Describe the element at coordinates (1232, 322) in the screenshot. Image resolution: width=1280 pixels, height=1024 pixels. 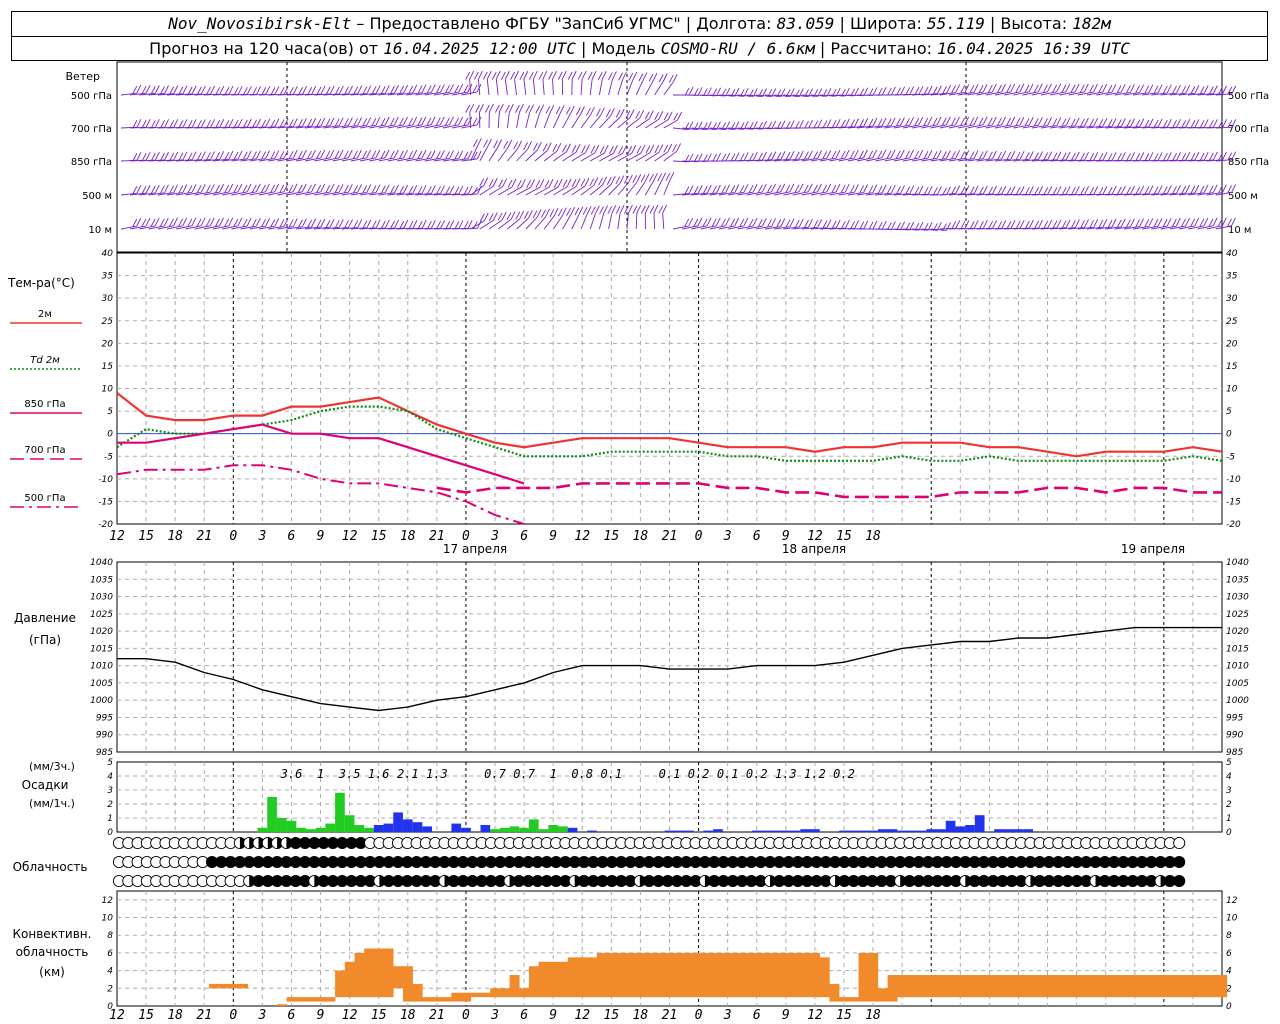
I see `temp-ytick-right: 25` at that location.